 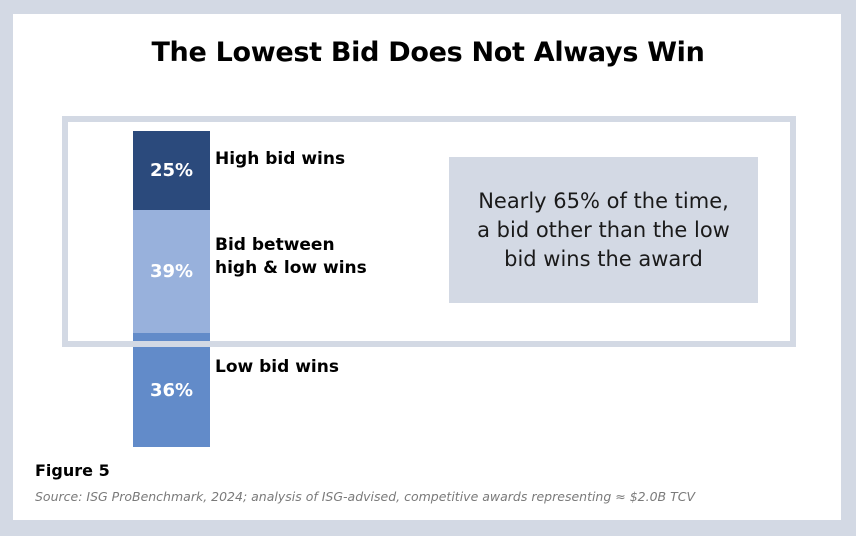 I want to click on bar-segment-low-bid: 36%, so click(x=171, y=390).